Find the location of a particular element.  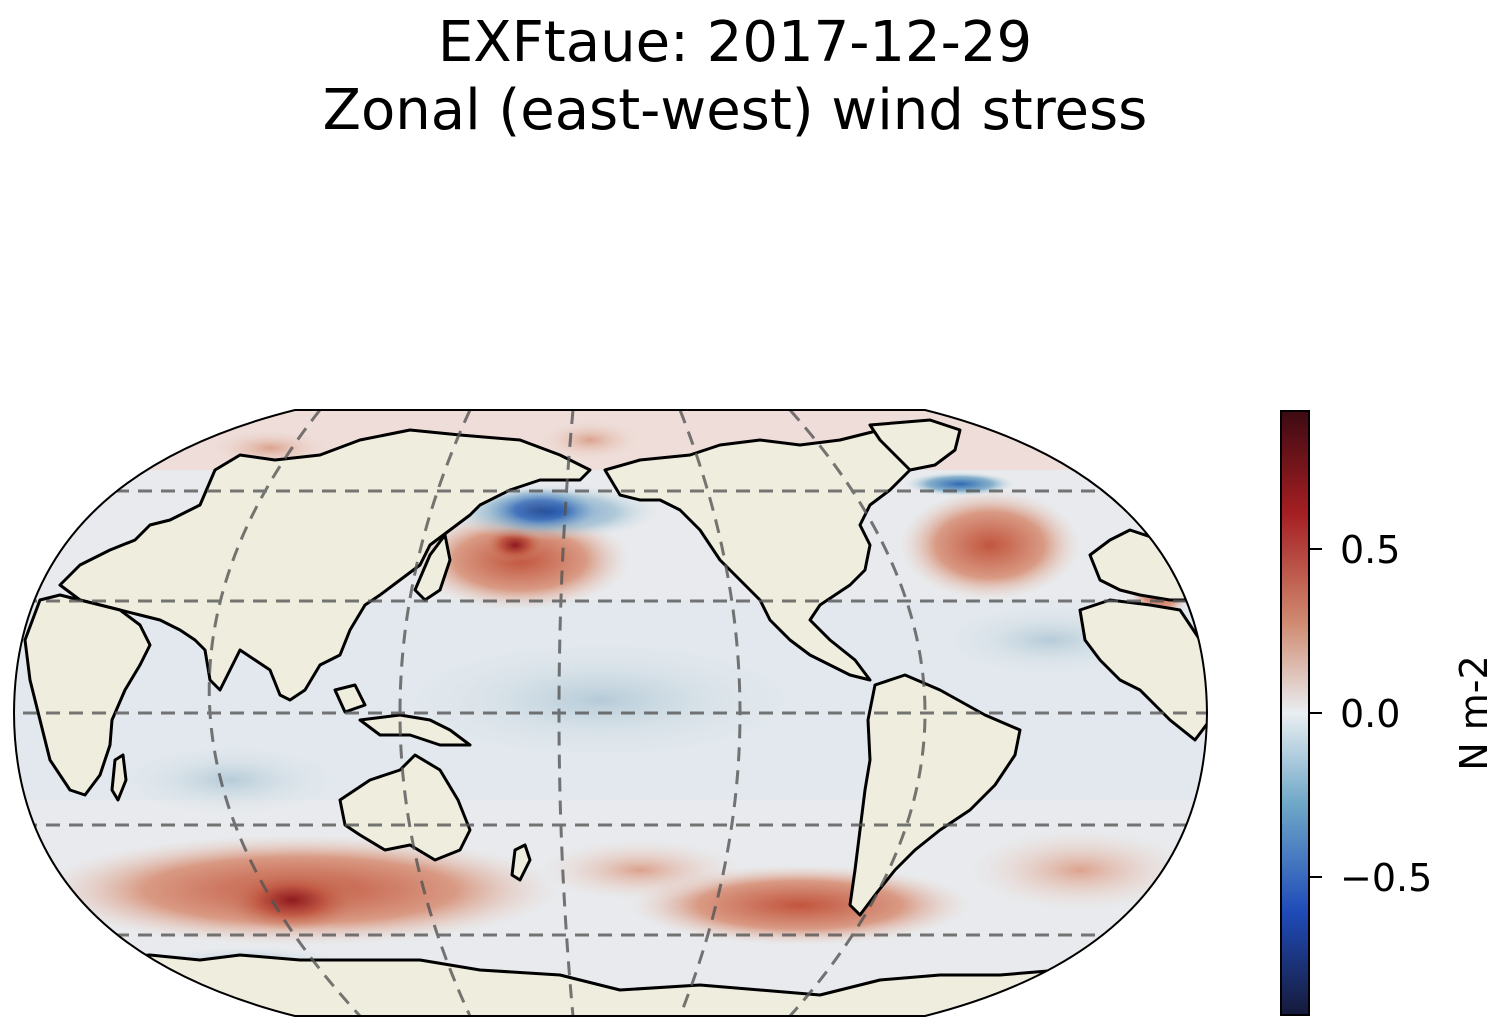

colorbar-tick-label: 0.0 is located at coordinates (1370, 714).